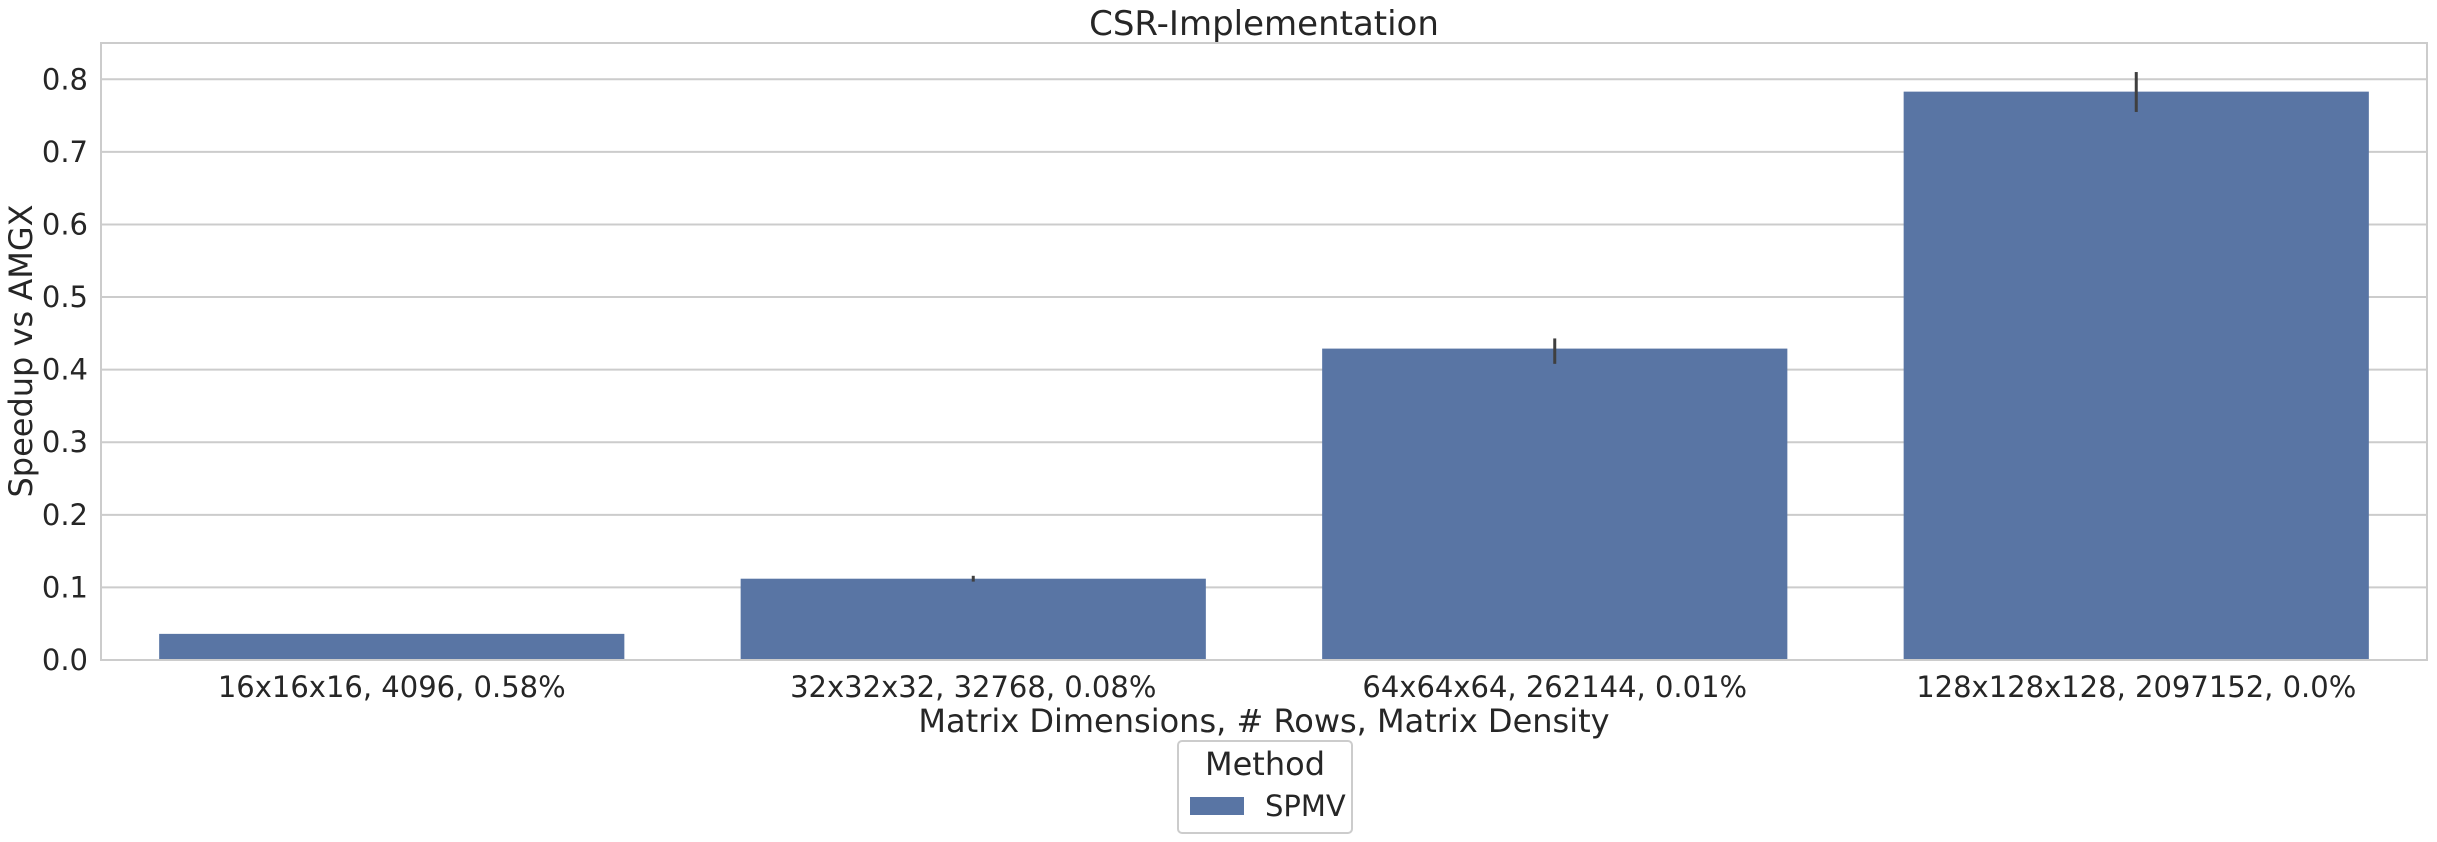 The image size is (2437, 842). Describe the element at coordinates (65, 660) in the screenshot. I see `y-tick-label: 0.0` at that location.